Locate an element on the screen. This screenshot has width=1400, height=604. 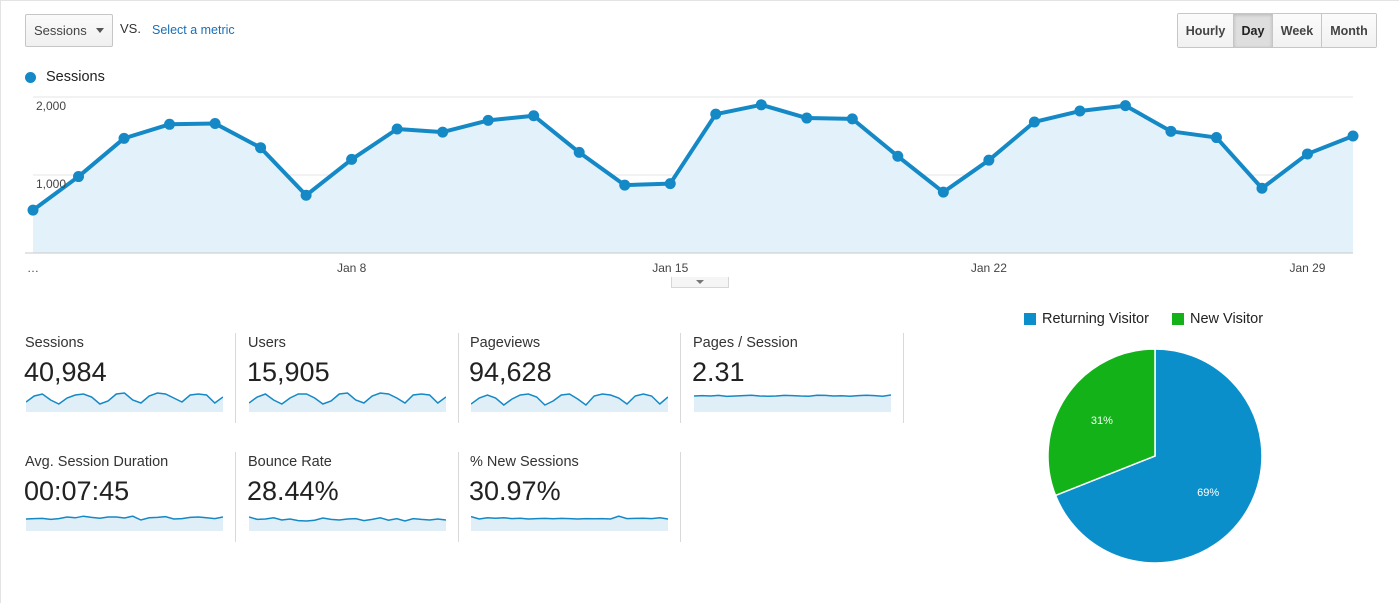
metric-label: Users is located at coordinates (267, 343).